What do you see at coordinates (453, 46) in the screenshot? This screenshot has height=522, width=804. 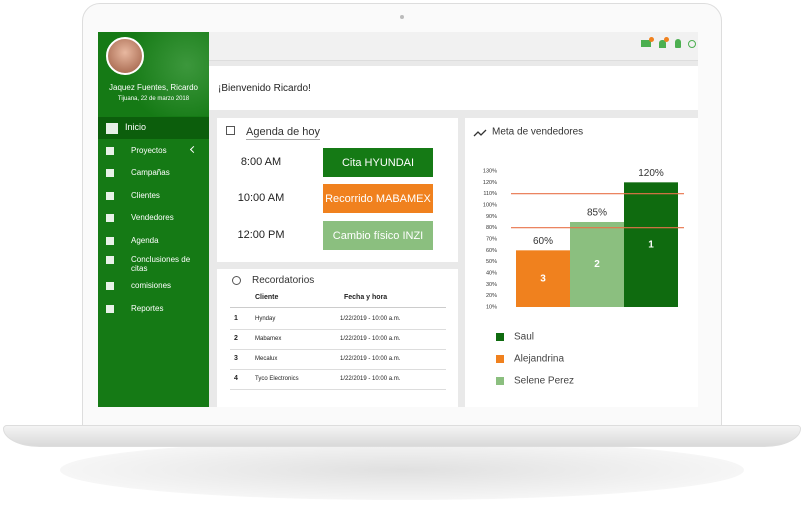 I see `top-bar` at bounding box center [453, 46].